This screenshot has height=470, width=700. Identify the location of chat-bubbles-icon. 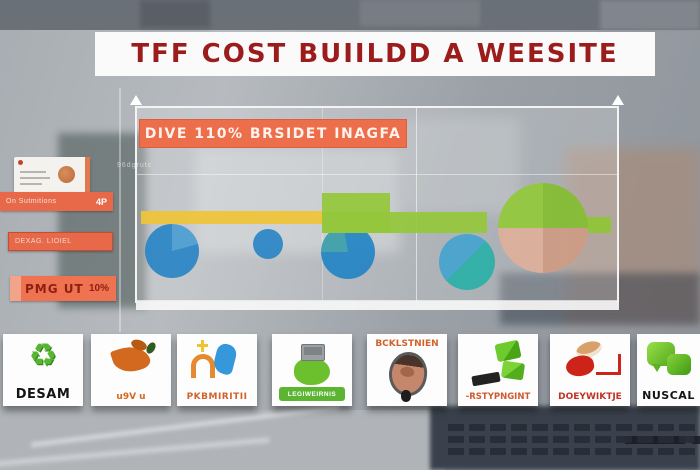
(679, 364).